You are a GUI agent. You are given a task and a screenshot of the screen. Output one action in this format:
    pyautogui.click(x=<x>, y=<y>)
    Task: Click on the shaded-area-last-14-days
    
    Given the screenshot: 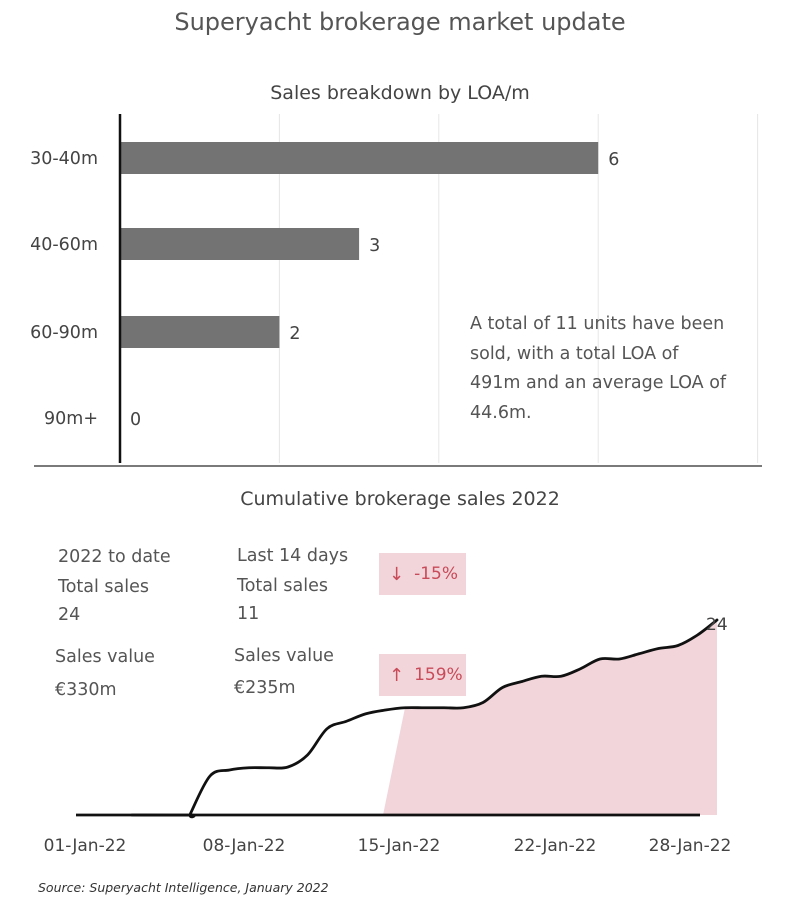 What is the action you would take?
    pyautogui.click(x=550, y=717)
    